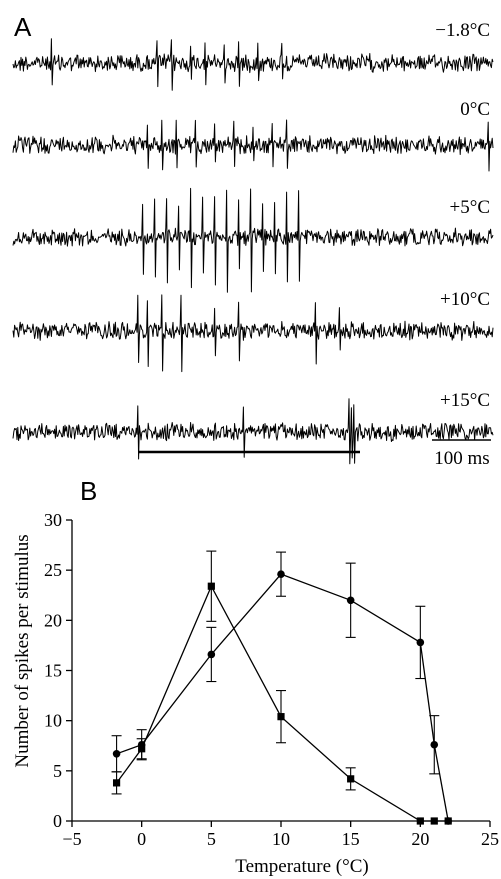 The width and height of the screenshot is (501, 879). Describe the element at coordinates (465, 400) in the screenshot. I see `trace-5-label: +15°C` at that location.